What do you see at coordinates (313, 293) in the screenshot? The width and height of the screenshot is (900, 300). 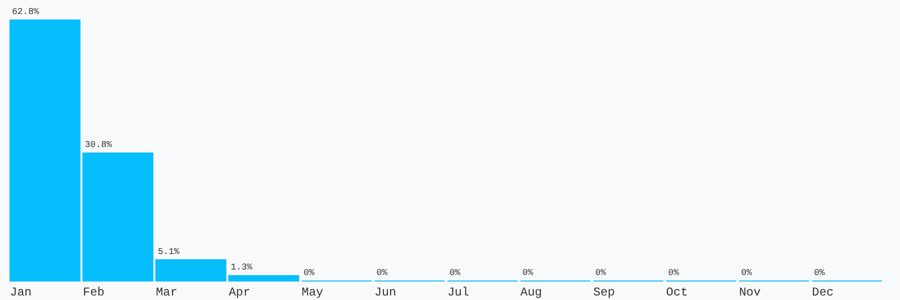 I see `x-tick-label: May` at bounding box center [313, 293].